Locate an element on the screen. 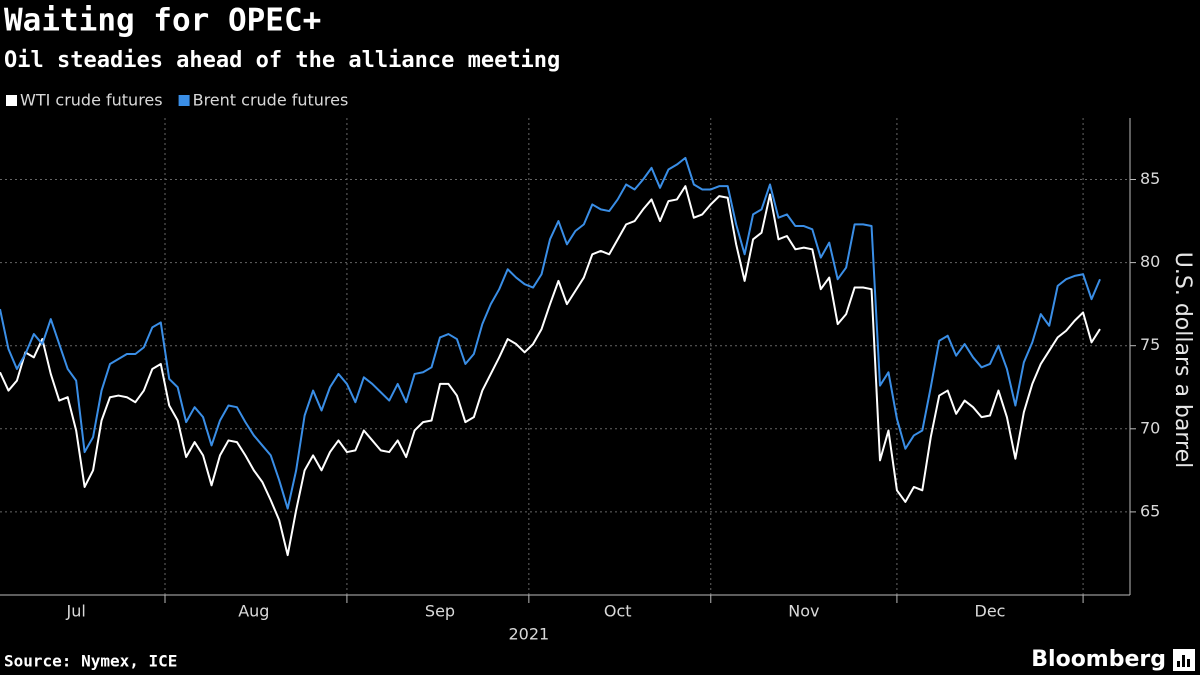 This screenshot has height=675, width=1200. y-tick-label: 65 is located at coordinates (1150, 510).